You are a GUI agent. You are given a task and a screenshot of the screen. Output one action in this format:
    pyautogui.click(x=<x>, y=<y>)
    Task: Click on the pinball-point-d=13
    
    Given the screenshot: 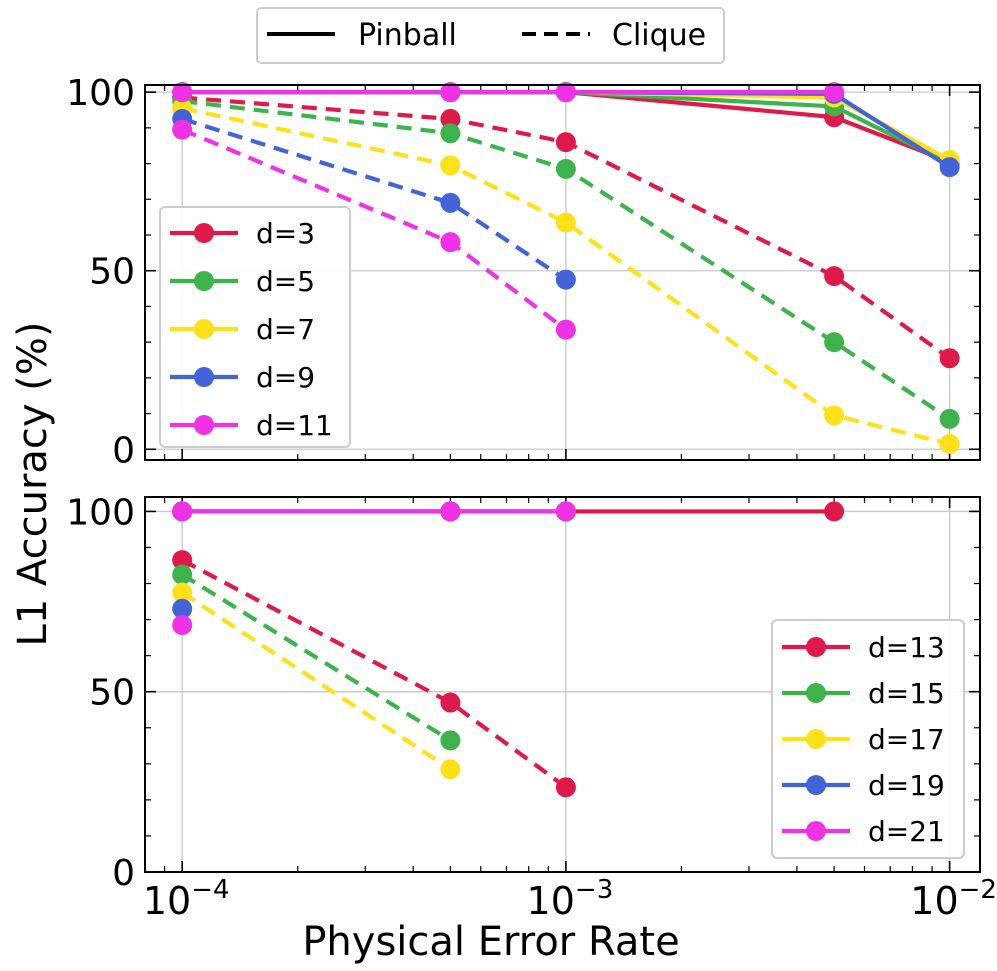 What is the action you would take?
    pyautogui.click(x=834, y=511)
    